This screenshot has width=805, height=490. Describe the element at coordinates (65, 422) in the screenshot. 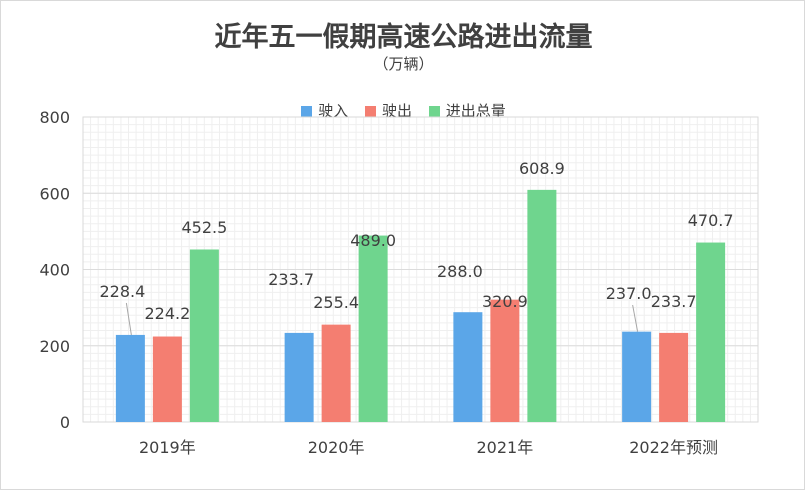

I see `y-tick-label: 0` at that location.